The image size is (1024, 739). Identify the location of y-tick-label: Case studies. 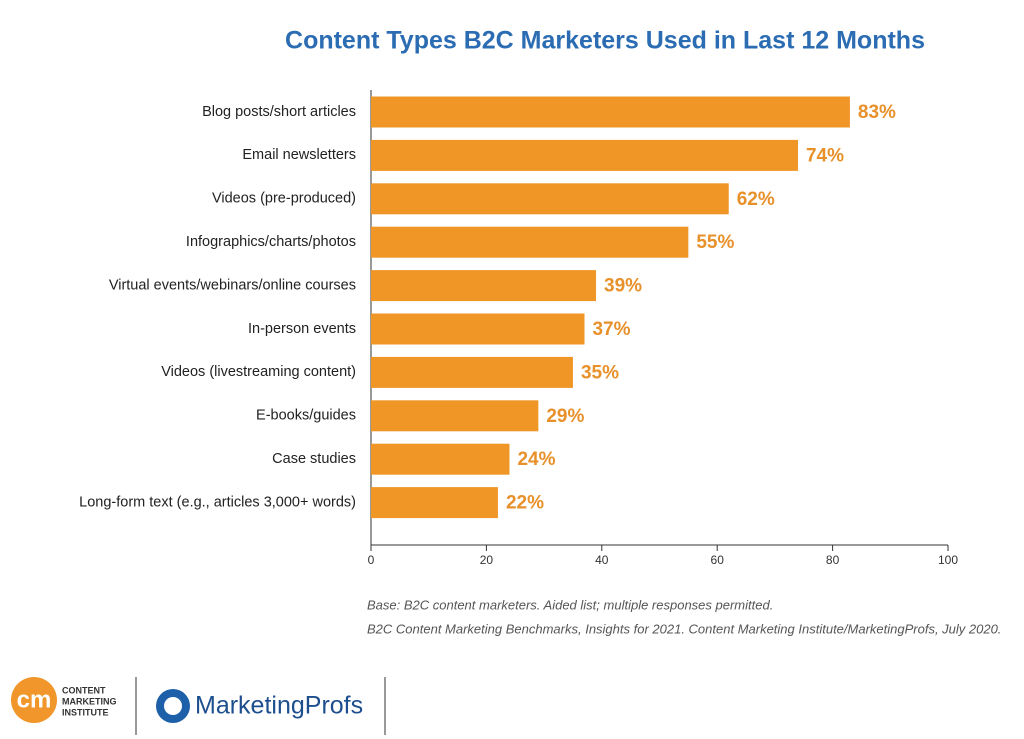
(314, 459).